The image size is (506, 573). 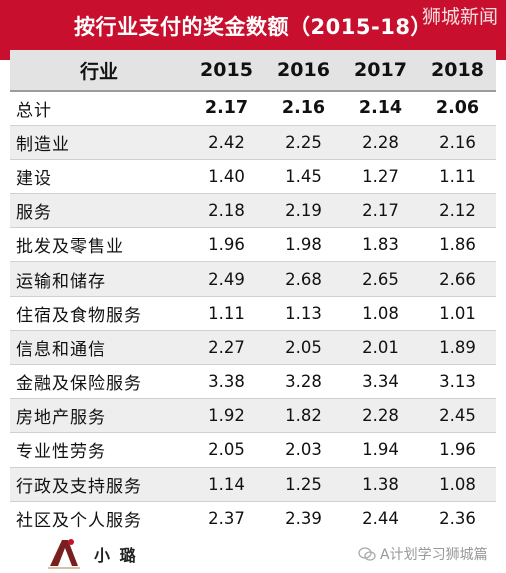 I want to click on bonus-value-cell: 1.83, so click(x=380, y=245).